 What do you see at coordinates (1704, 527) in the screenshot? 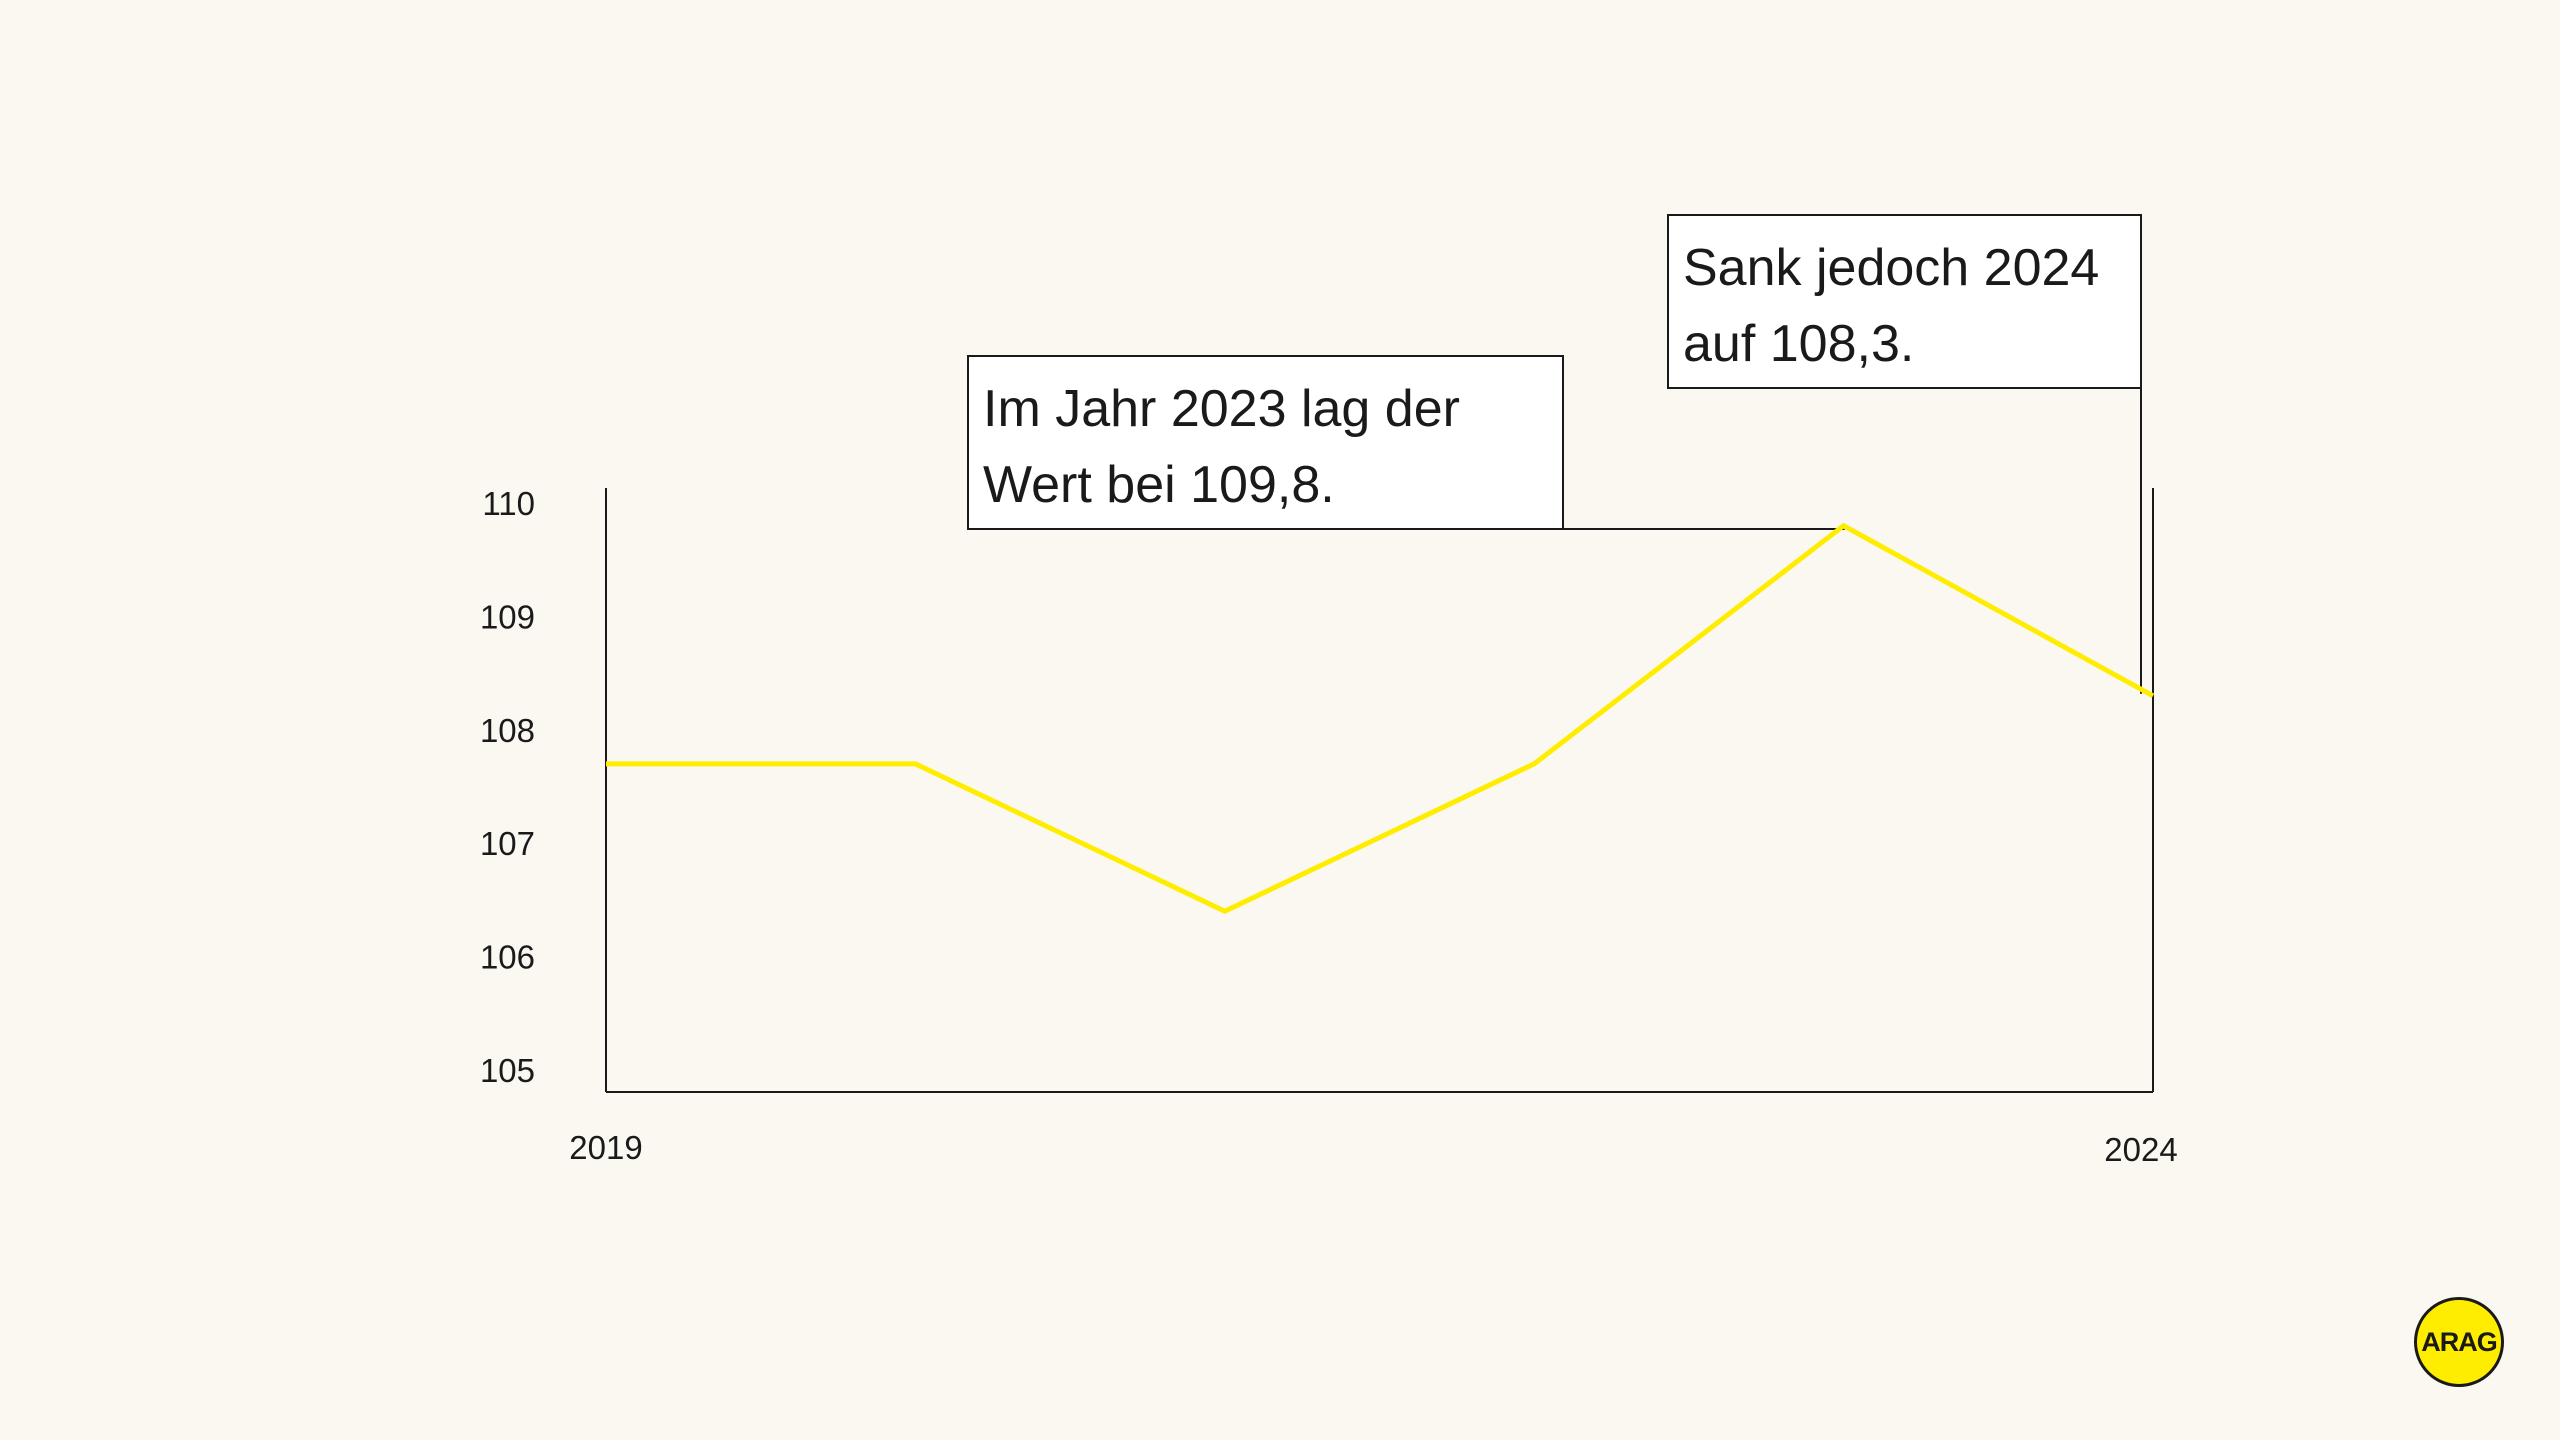
I see `annotation-2023-leader` at bounding box center [1704, 527].